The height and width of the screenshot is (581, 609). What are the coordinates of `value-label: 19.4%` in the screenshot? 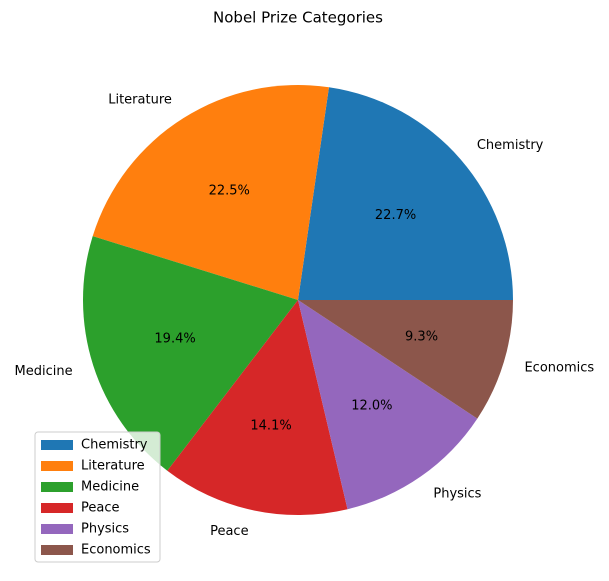 It's located at (174, 339).